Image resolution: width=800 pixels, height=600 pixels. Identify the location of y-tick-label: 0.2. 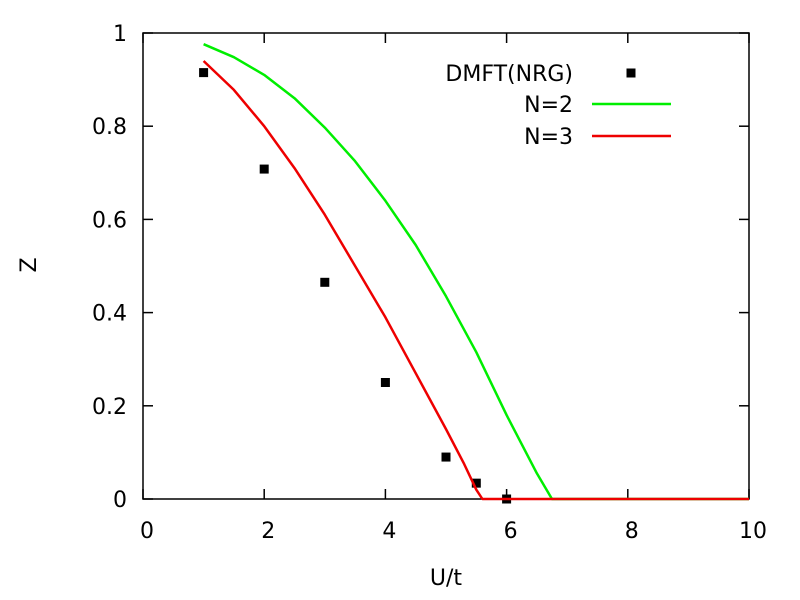
(109, 407).